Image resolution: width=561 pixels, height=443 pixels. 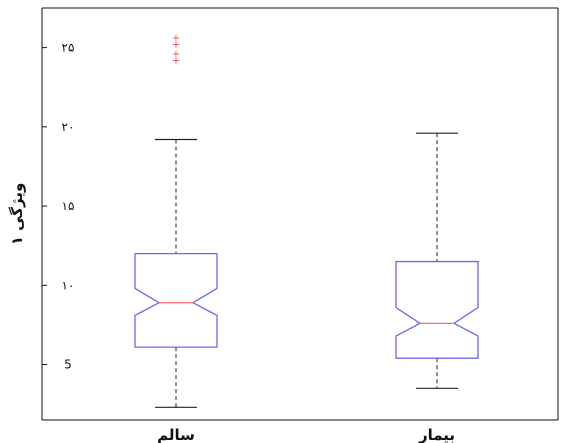 What do you see at coordinates (68, 127) in the screenshot?
I see `y-tick-label: ۲۰` at bounding box center [68, 127].